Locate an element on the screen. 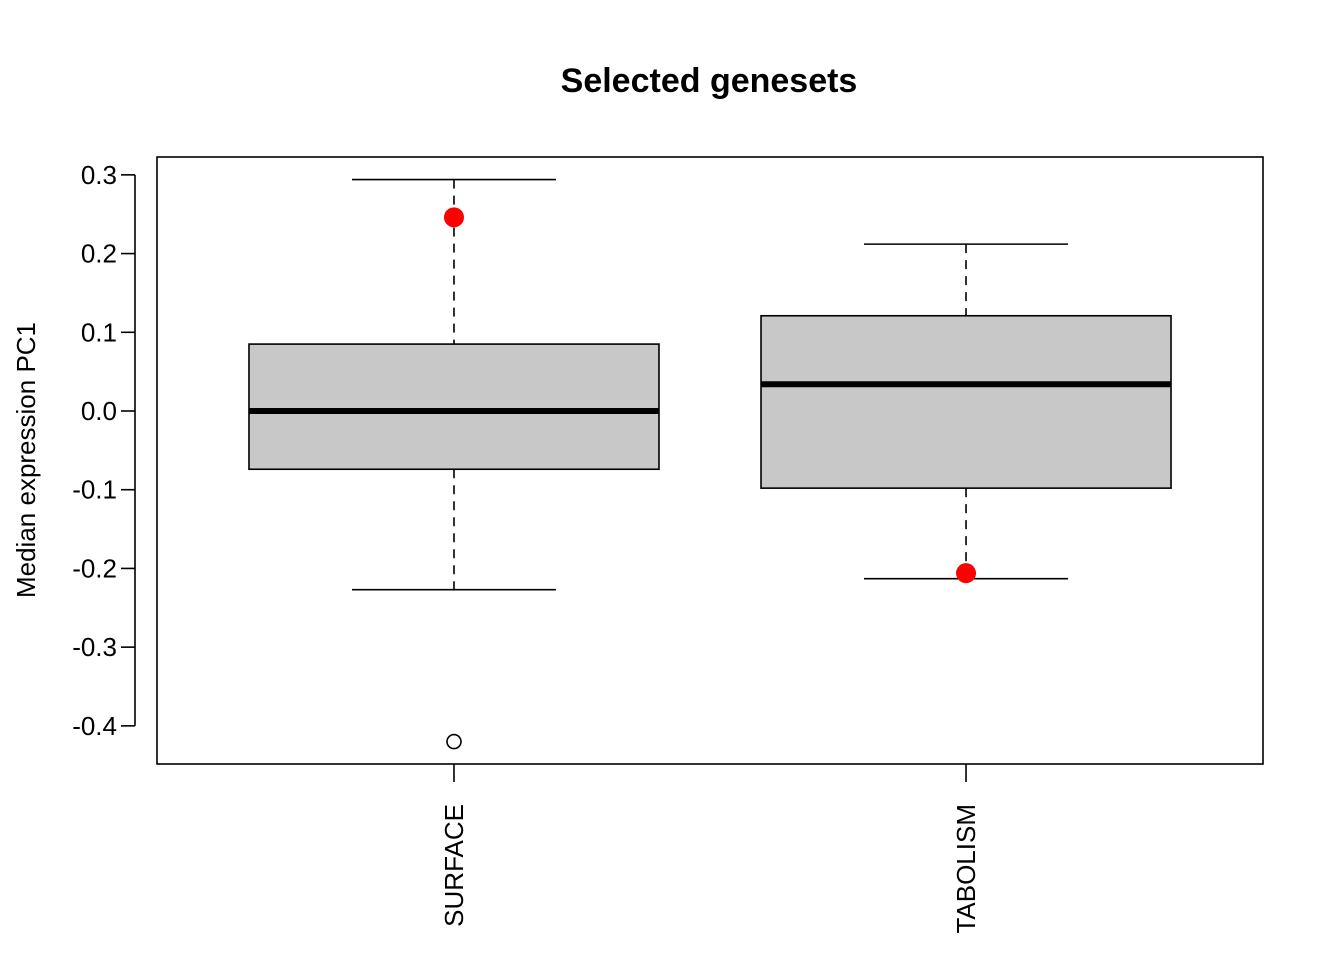 The width and height of the screenshot is (1344, 960). y-tick-label: -0.1 is located at coordinates (94, 490).